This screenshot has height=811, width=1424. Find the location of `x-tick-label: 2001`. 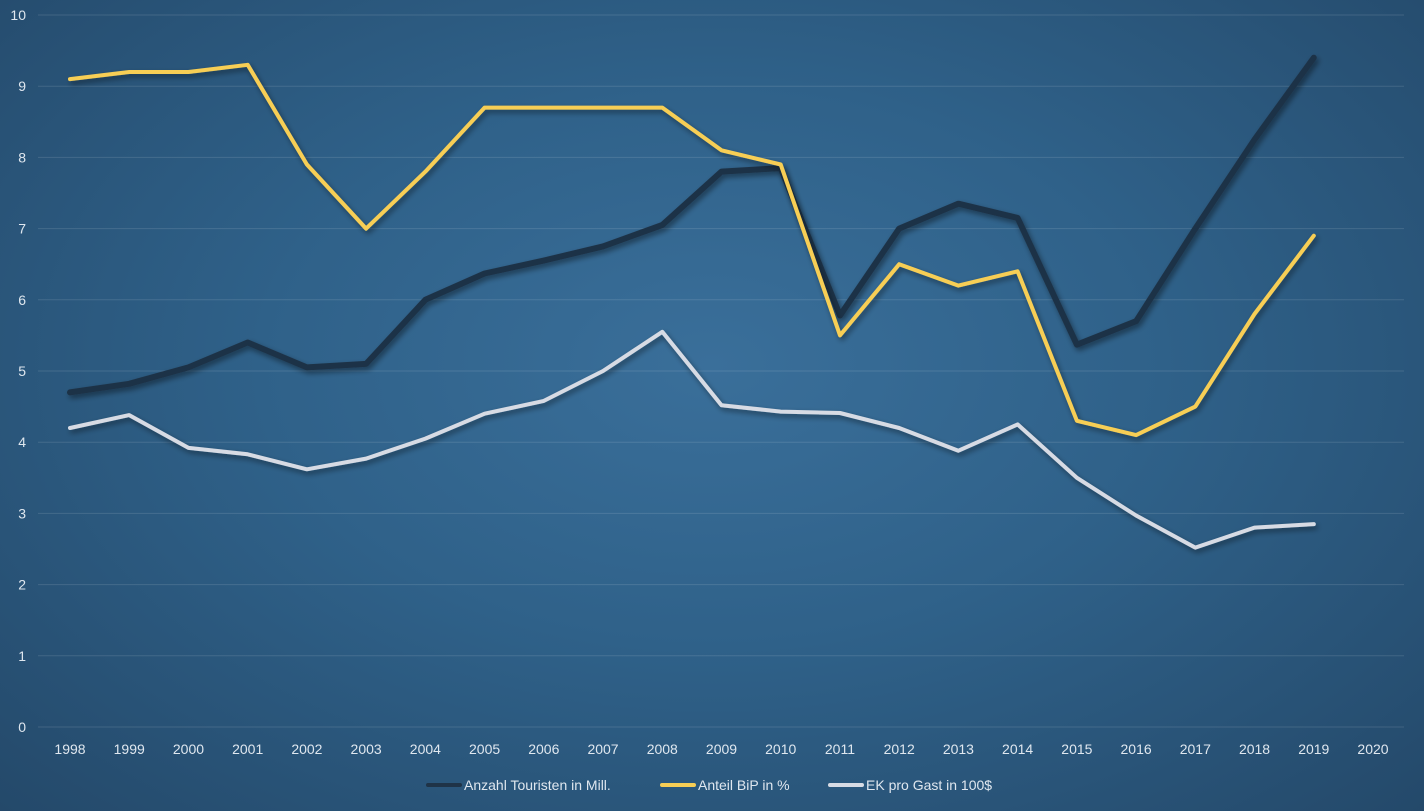

x-tick-label: 2001 is located at coordinates (247, 749).